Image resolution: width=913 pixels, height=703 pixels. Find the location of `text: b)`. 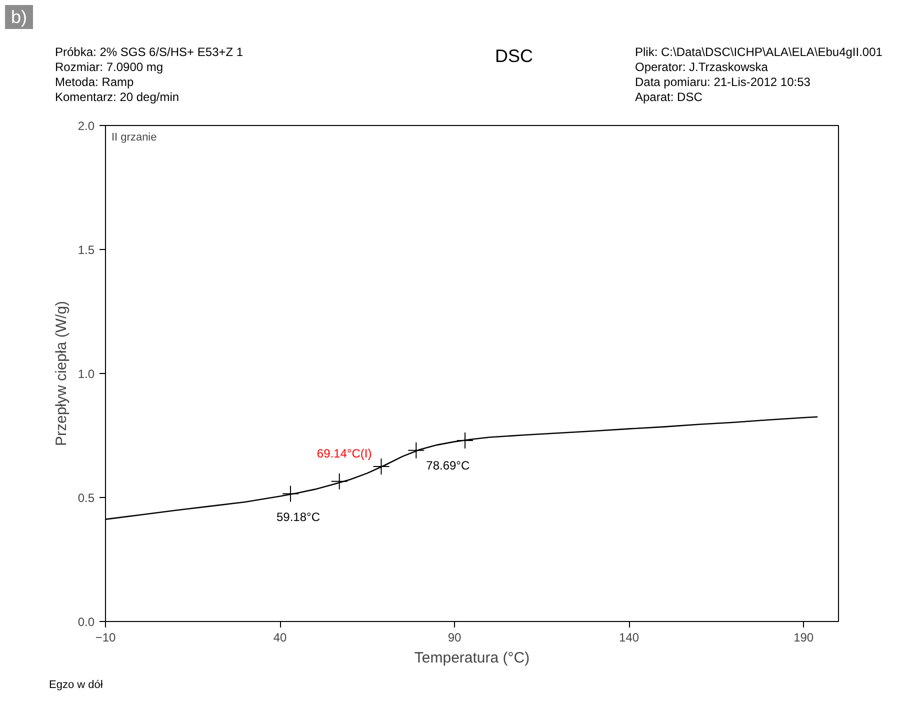

text: b) is located at coordinates (19, 17).